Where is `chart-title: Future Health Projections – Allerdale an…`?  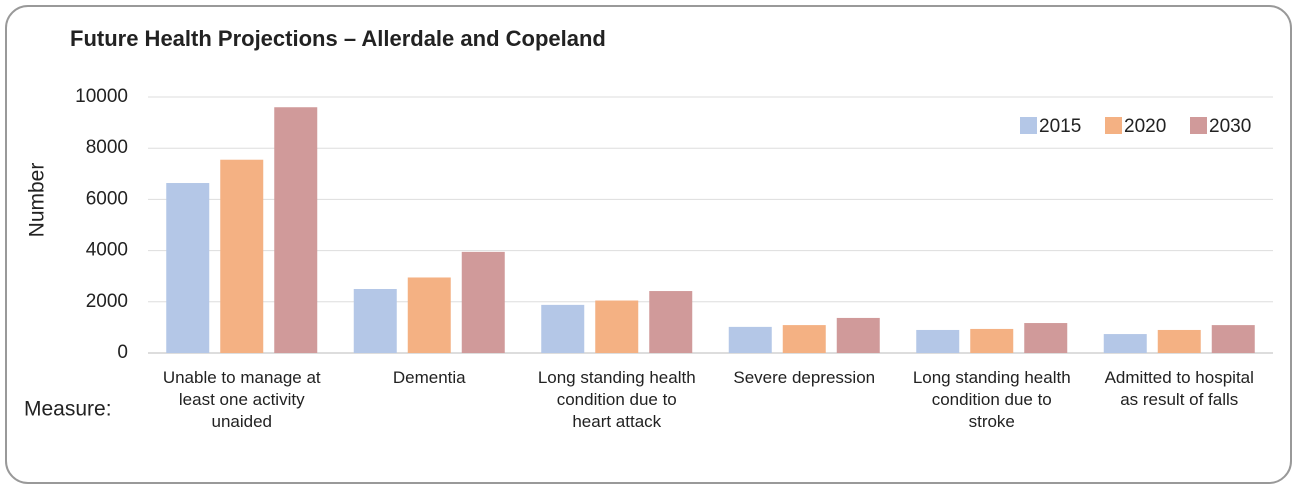 chart-title: Future Health Projections – Allerdale an… is located at coordinates (338, 38).